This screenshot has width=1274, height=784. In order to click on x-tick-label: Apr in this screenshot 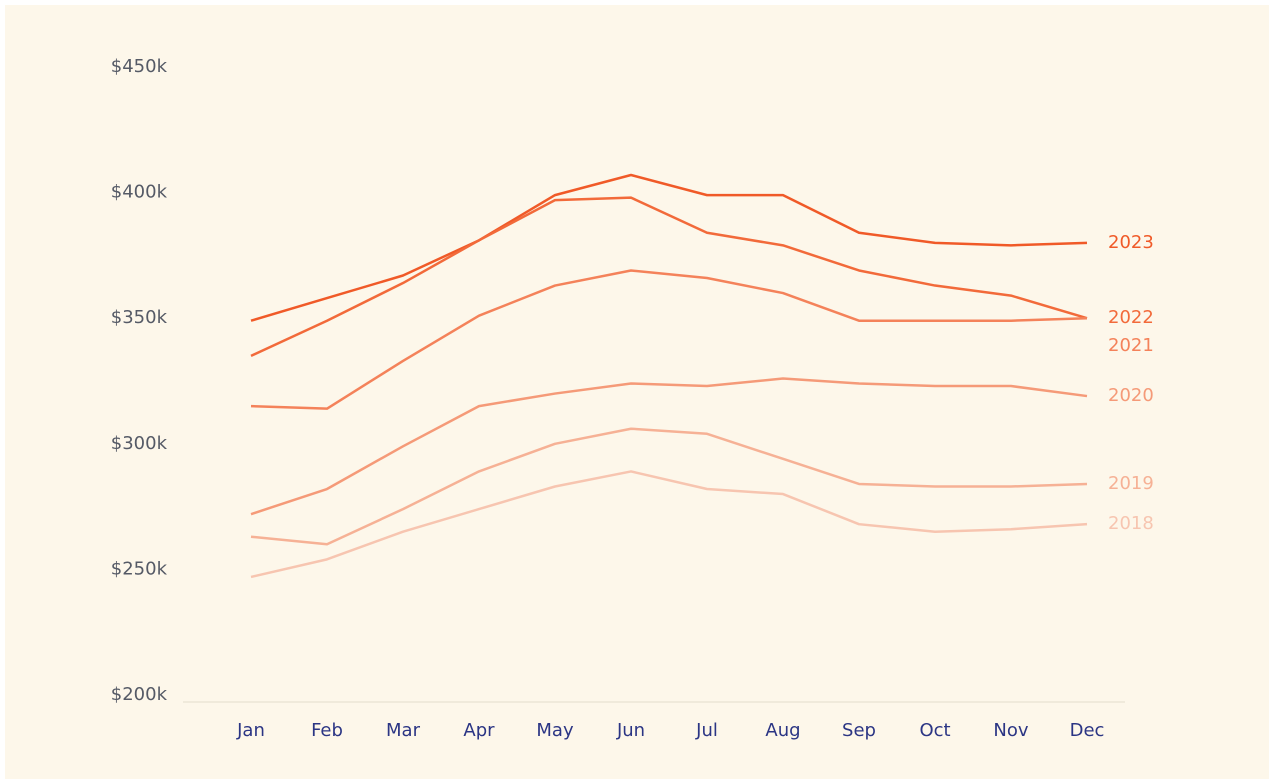, I will do `click(479, 730)`.